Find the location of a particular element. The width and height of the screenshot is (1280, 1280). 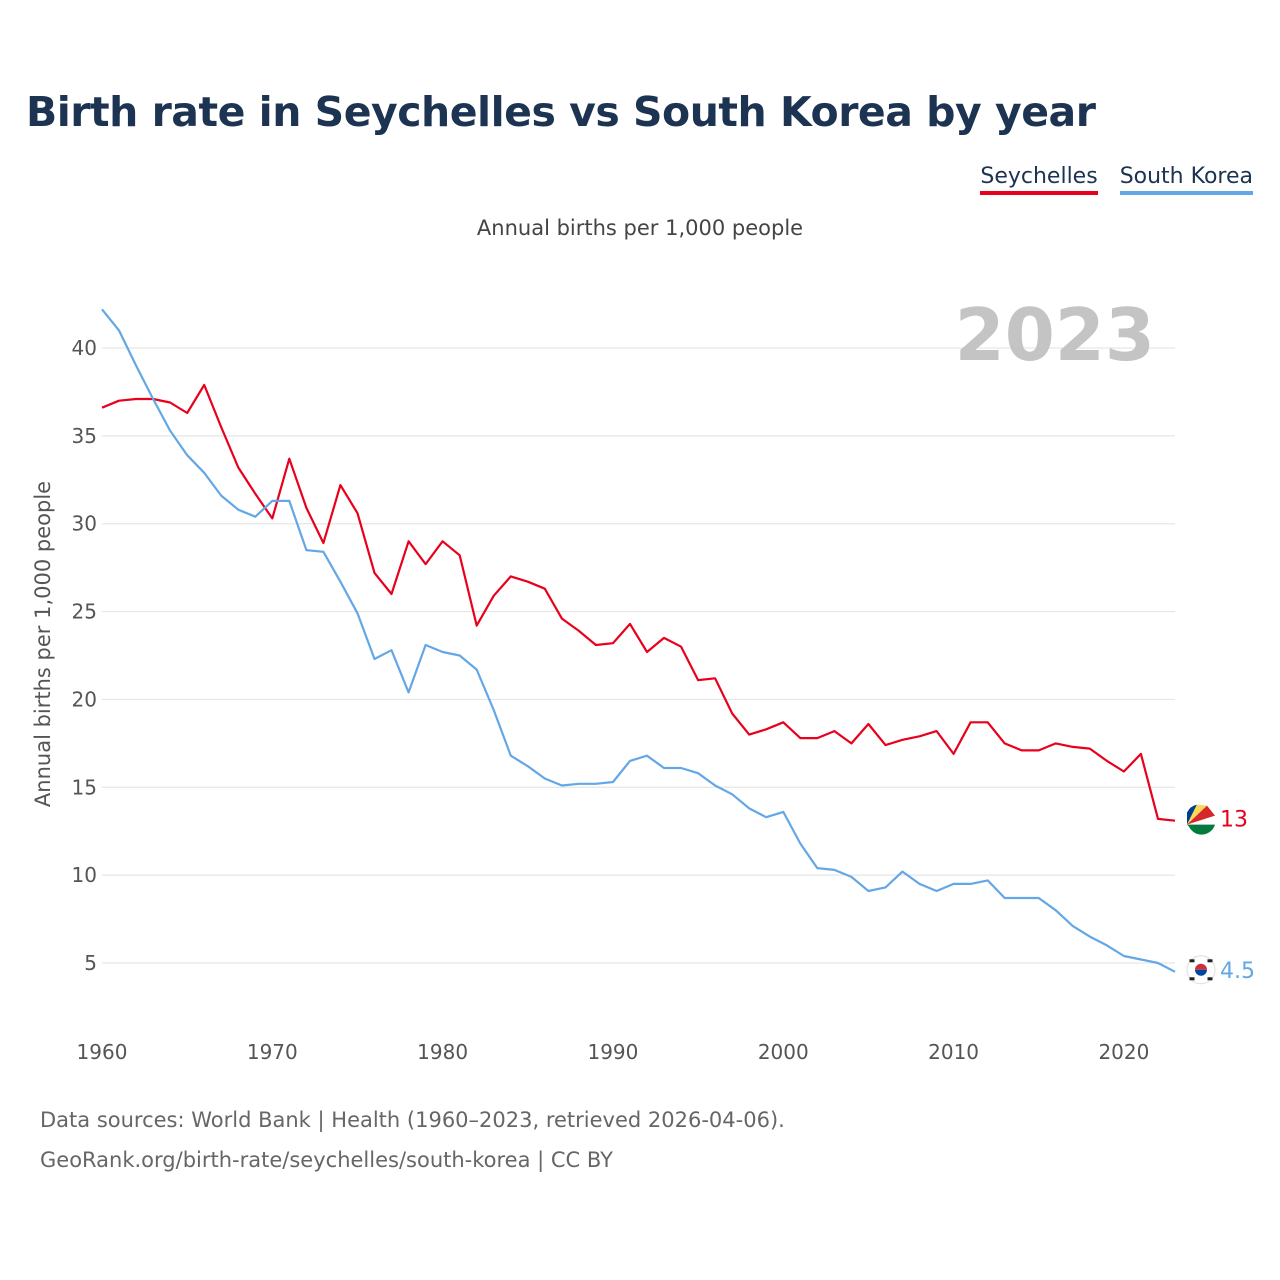

year-watermark: 2023 is located at coordinates (1055, 335).